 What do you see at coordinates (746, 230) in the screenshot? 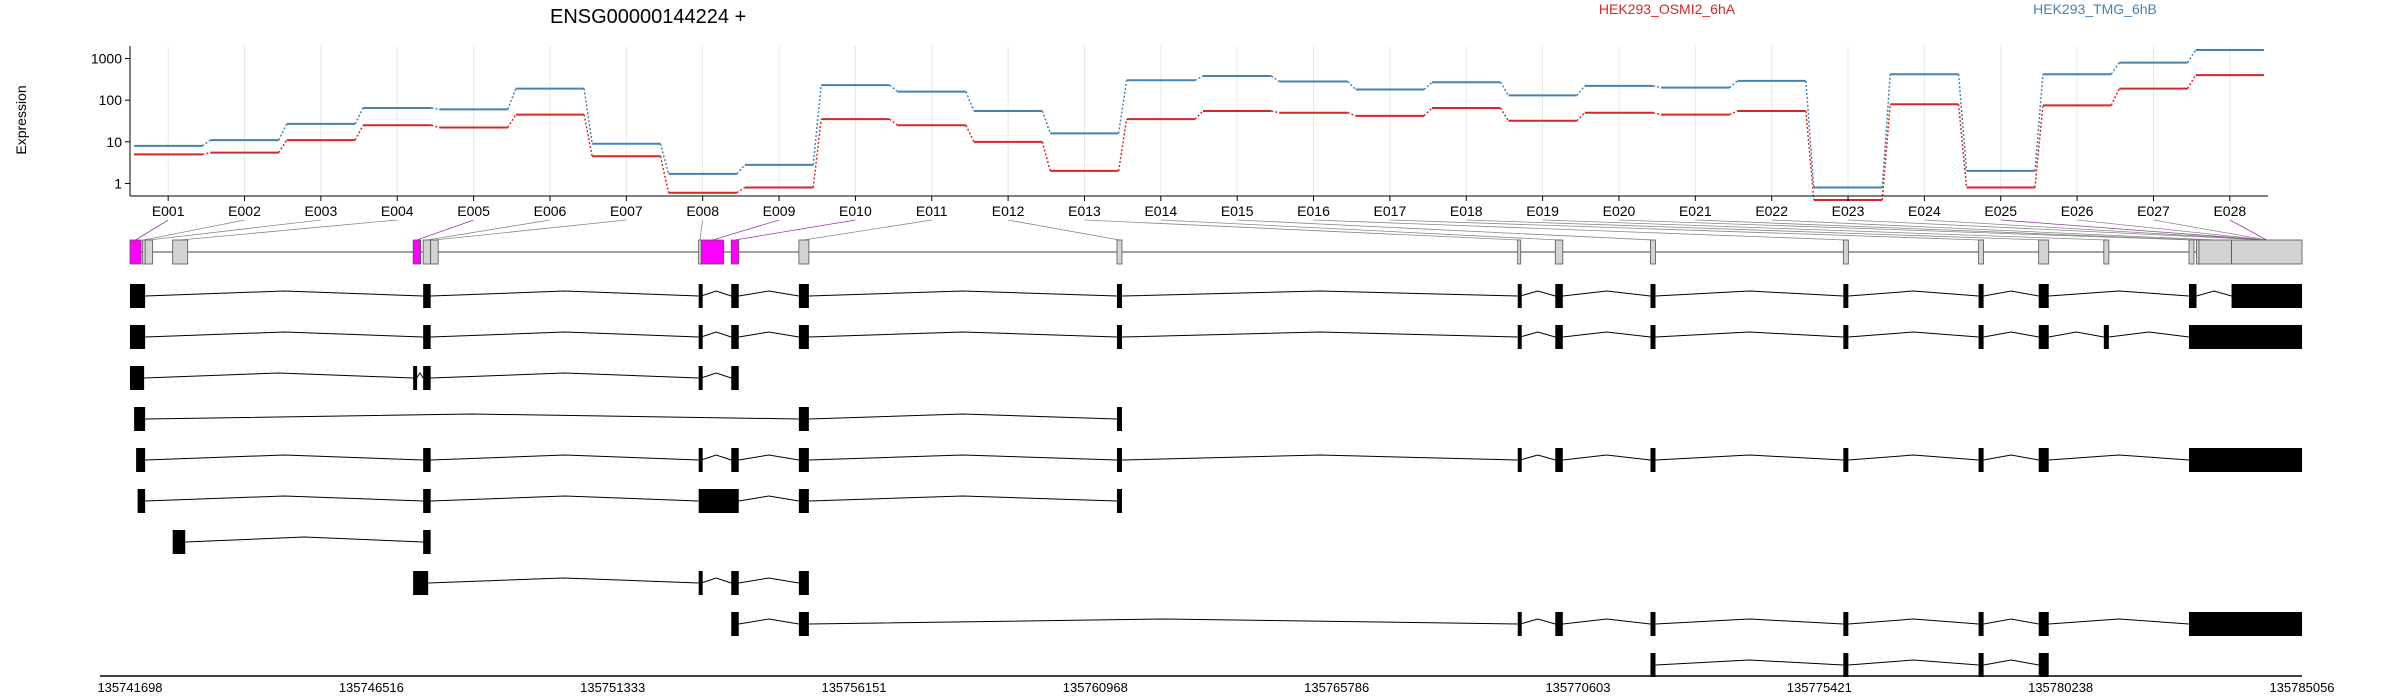
I see `exon-connector-E009` at bounding box center [746, 230].